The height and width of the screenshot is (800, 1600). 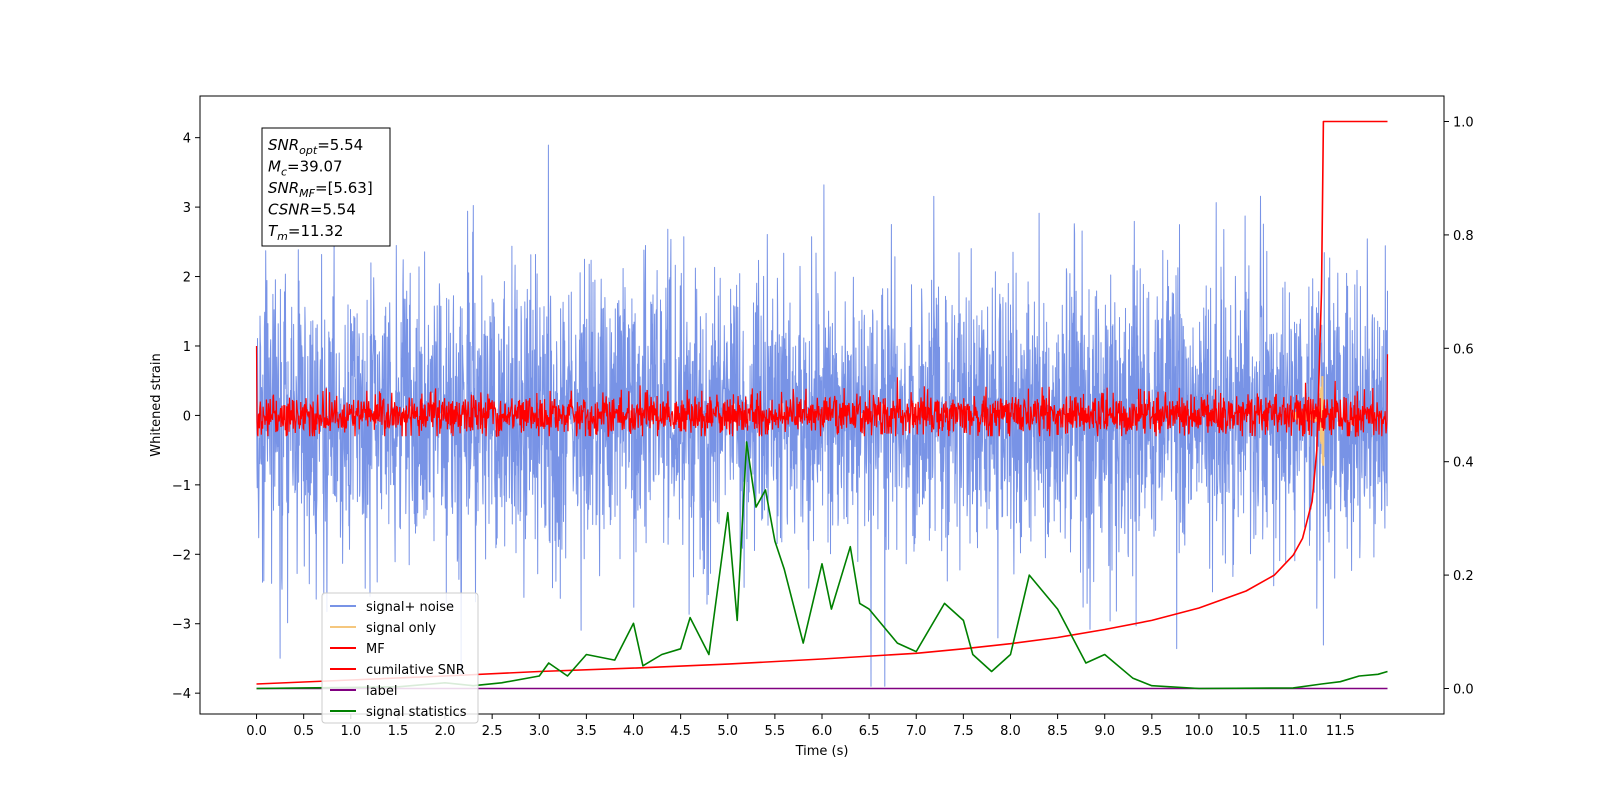 What do you see at coordinates (344, 188) in the screenshot?
I see `annotation-value: =[5.63]` at bounding box center [344, 188].